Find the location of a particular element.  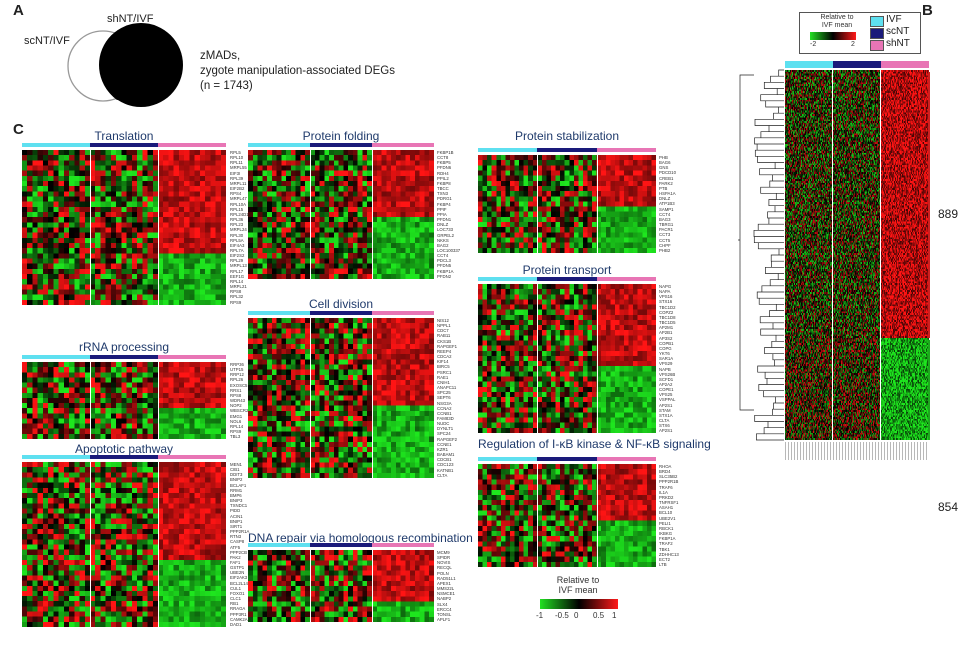

gene-label: EIF2AK3 is located at coordinates (239, 578).